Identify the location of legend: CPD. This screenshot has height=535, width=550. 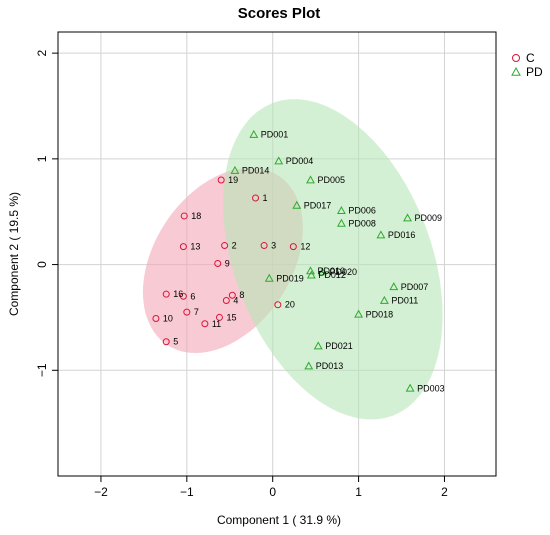
(527, 65).